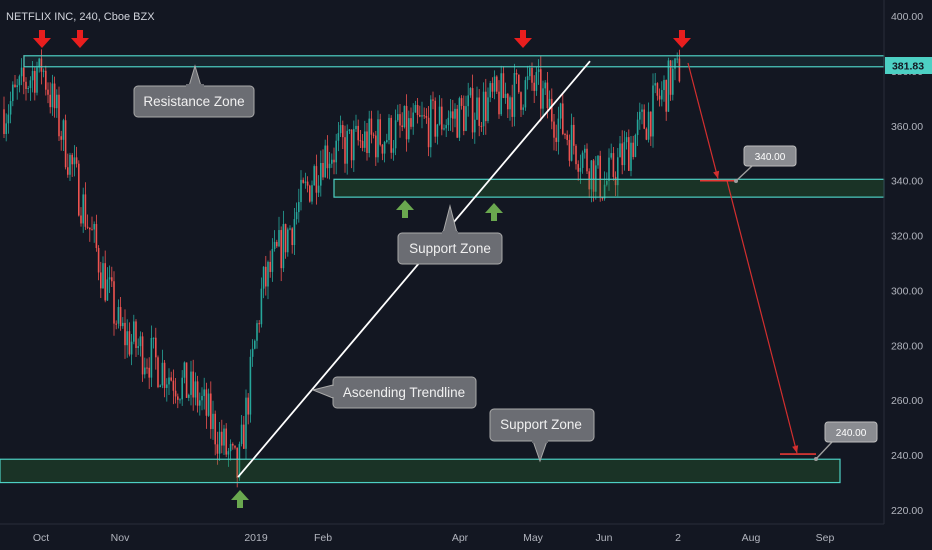 Image resolution: width=932 pixels, height=550 pixels. I want to click on support-zone-upper-callout: Support Zone, so click(450, 234).